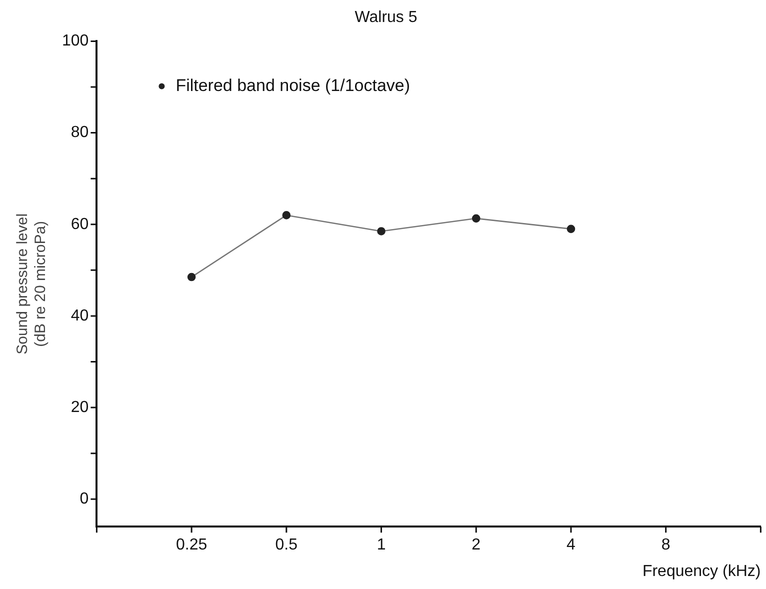 The width and height of the screenshot is (766, 589). Describe the element at coordinates (286, 545) in the screenshot. I see `x-tick-label: 0.5` at that location.